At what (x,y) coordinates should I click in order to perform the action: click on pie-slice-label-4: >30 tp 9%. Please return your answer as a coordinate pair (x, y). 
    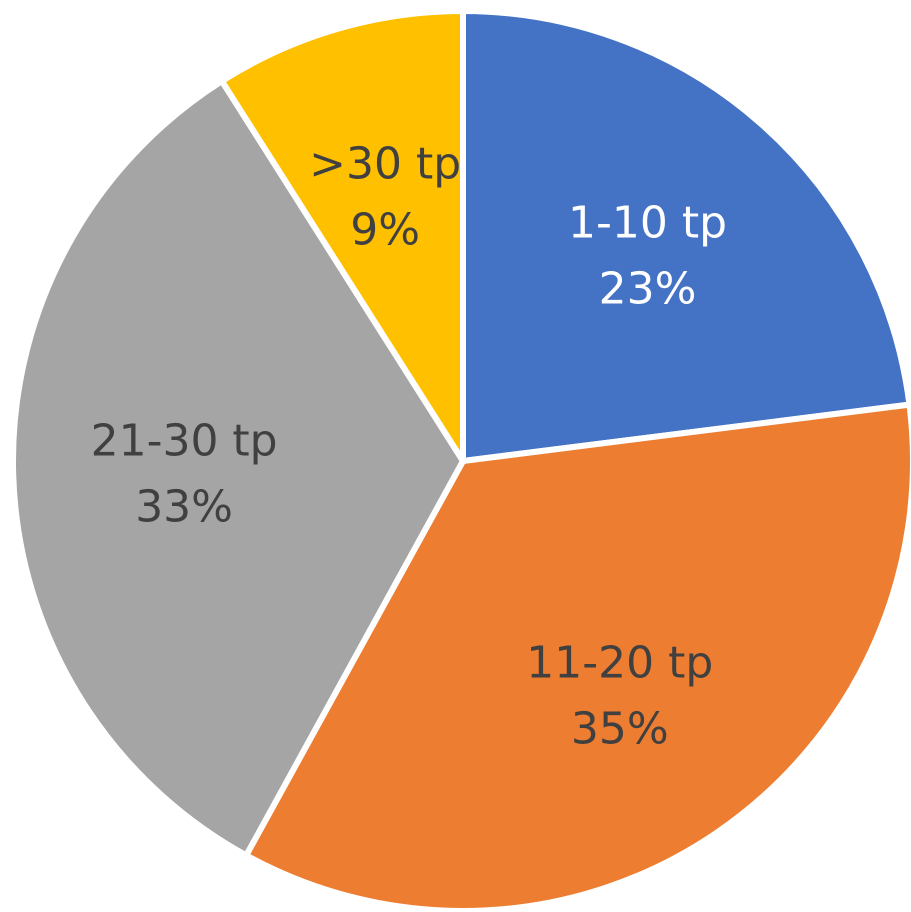
    Looking at the image, I should click on (385, 197).